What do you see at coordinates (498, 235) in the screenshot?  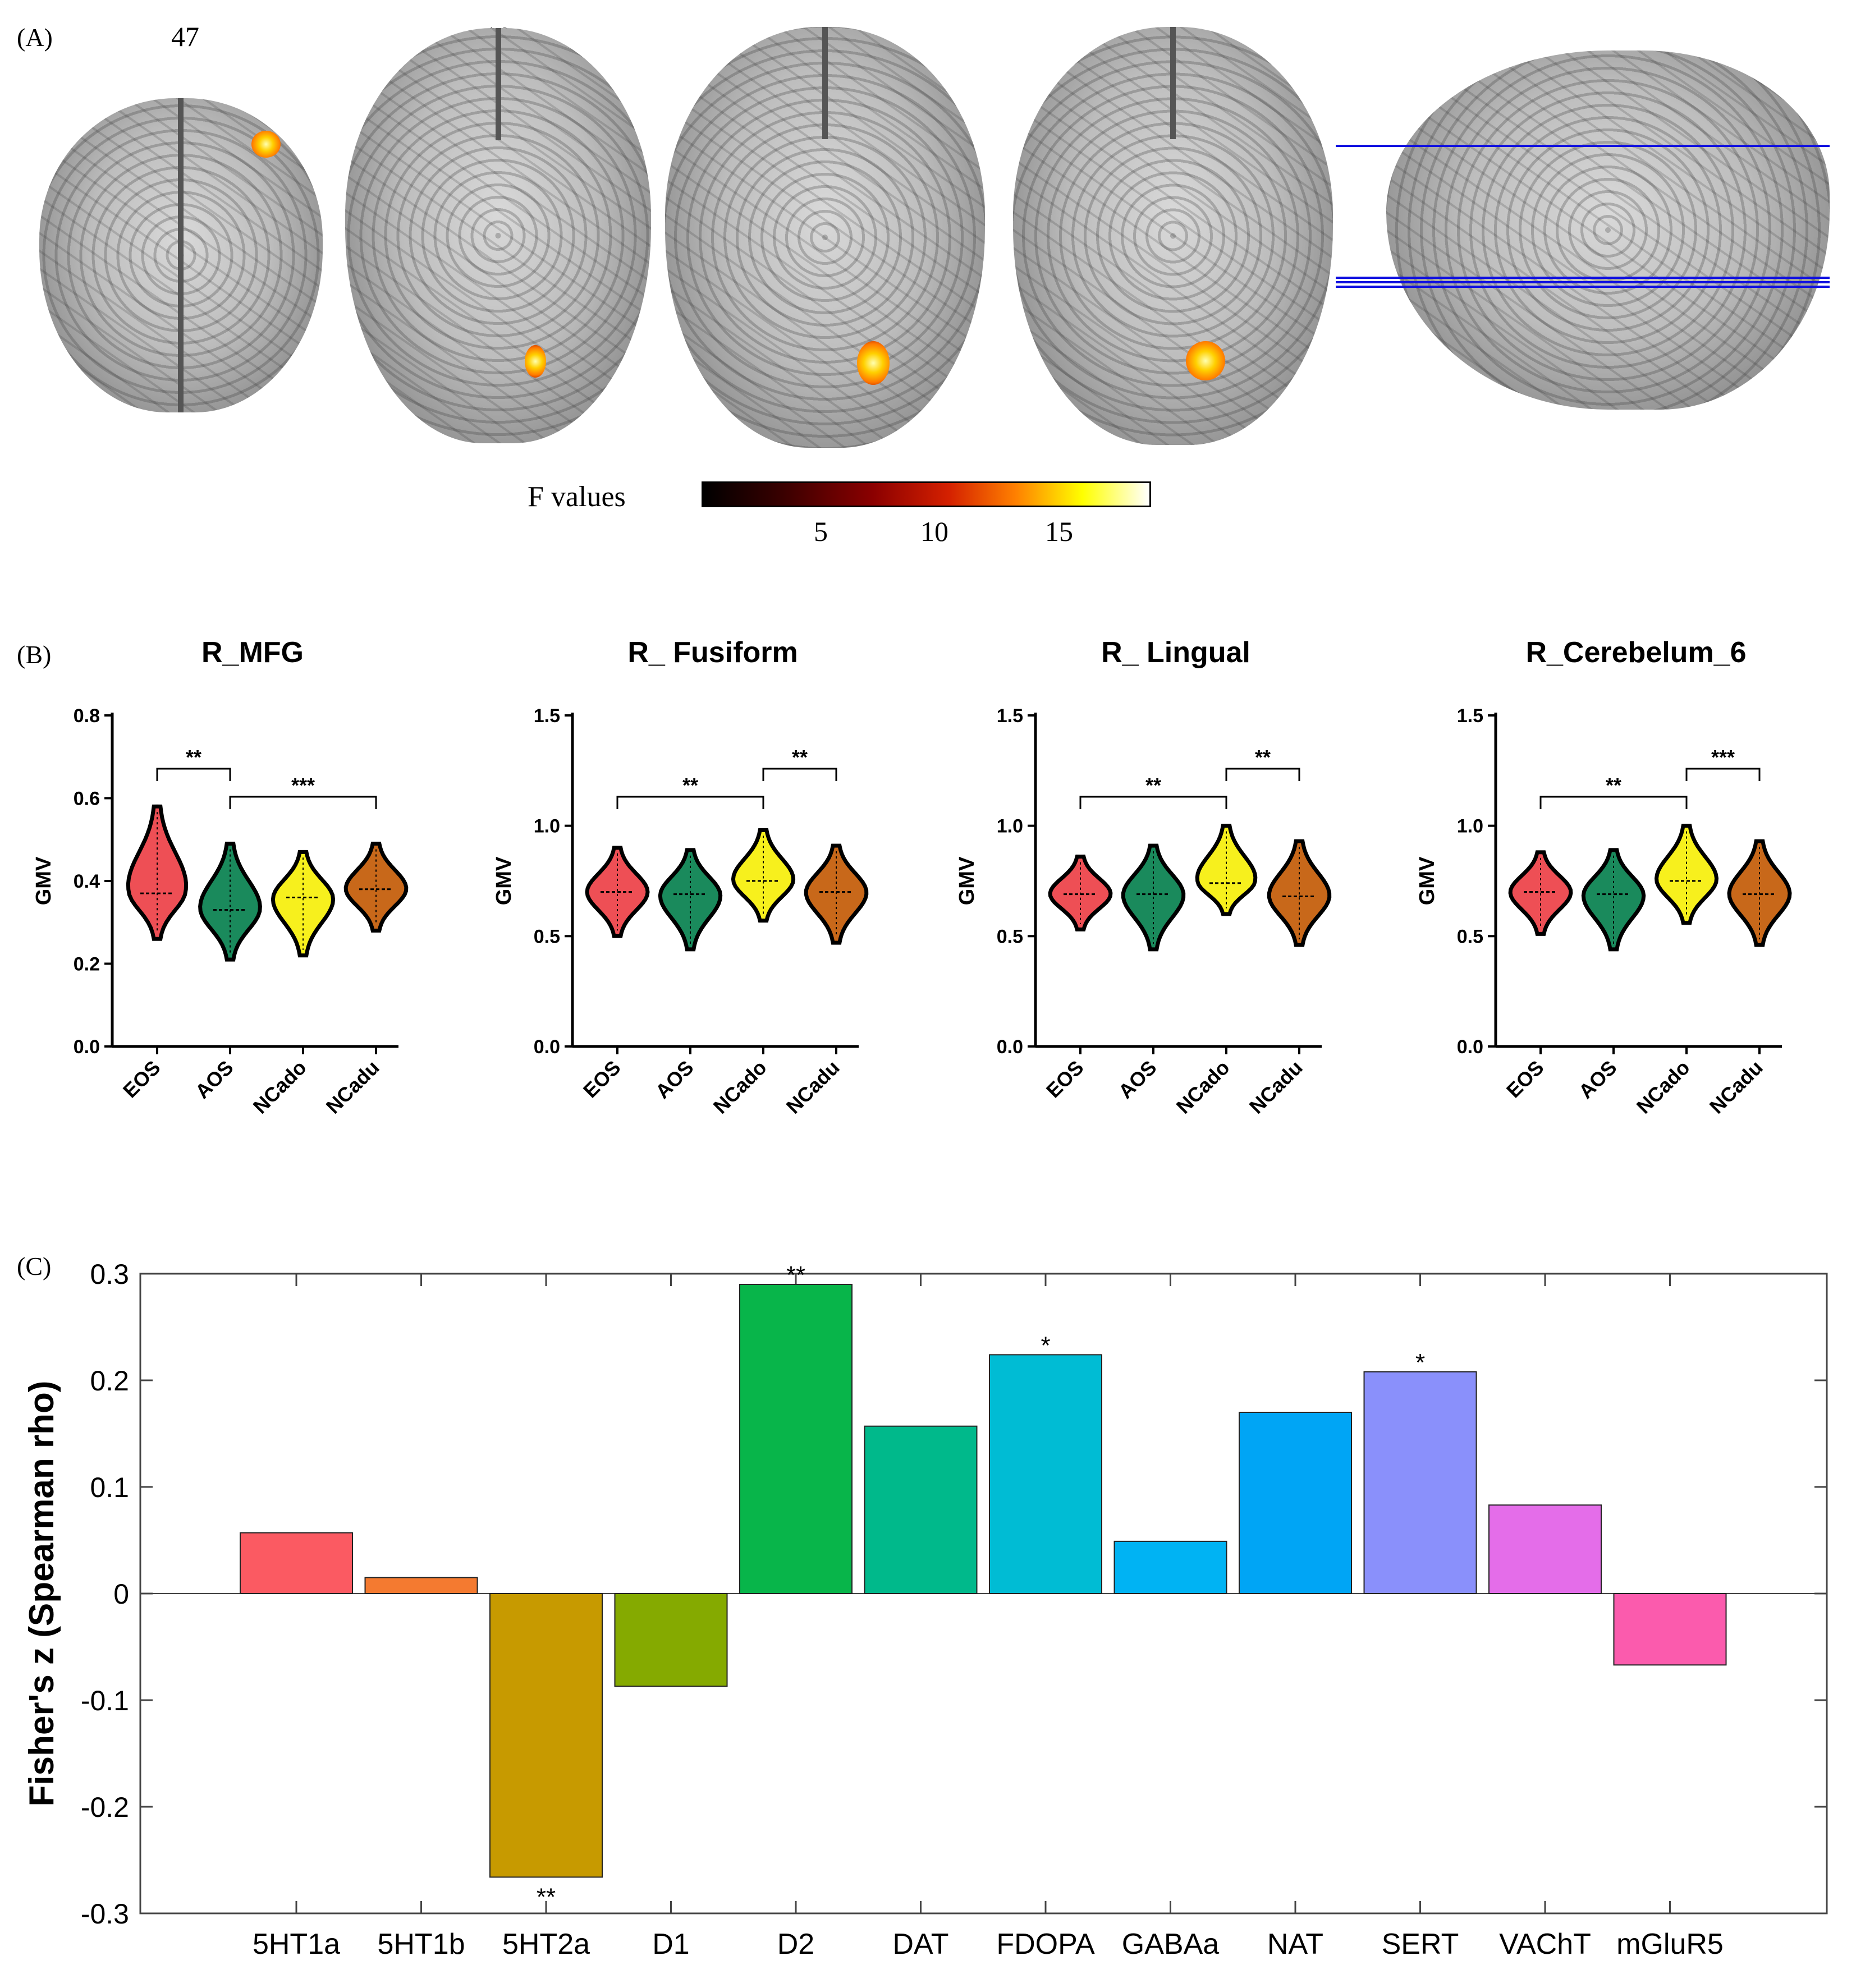 I see `axial-slice-minus10` at bounding box center [498, 235].